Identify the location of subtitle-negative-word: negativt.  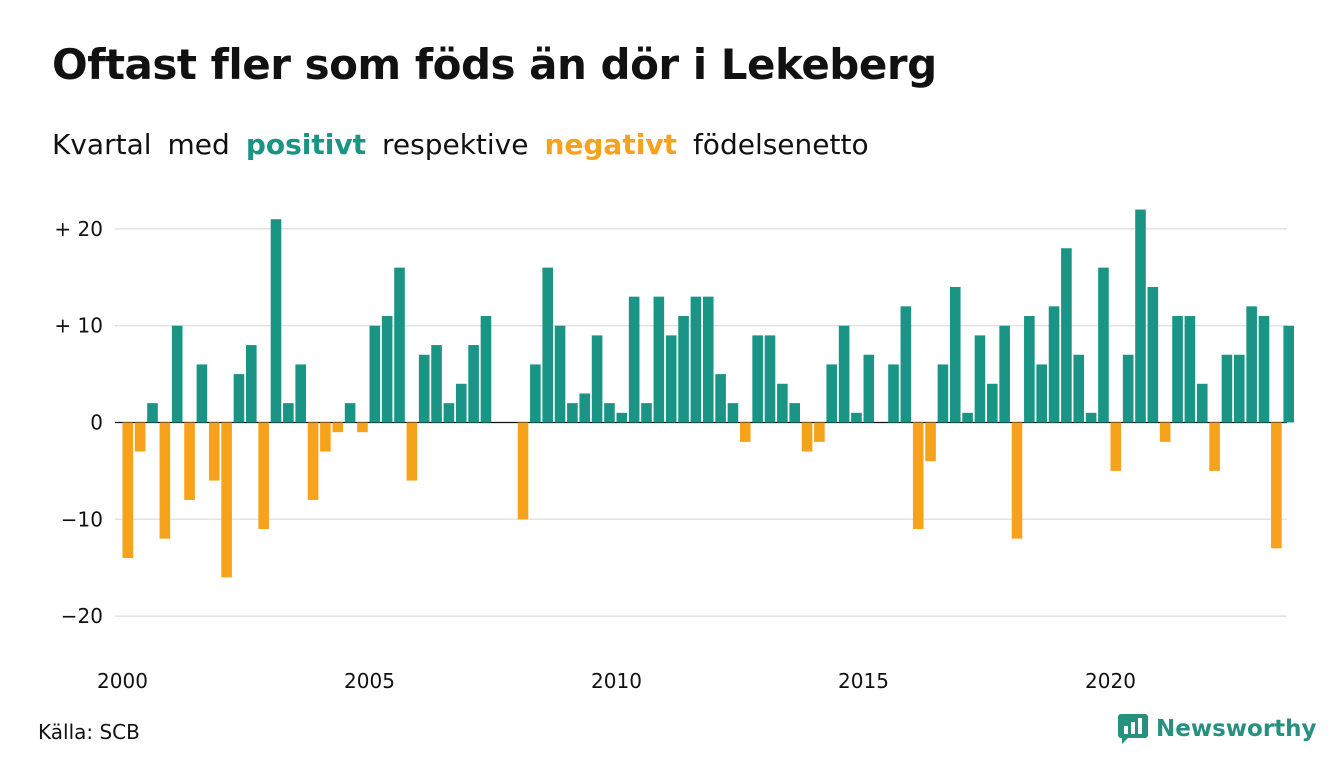
(610, 144).